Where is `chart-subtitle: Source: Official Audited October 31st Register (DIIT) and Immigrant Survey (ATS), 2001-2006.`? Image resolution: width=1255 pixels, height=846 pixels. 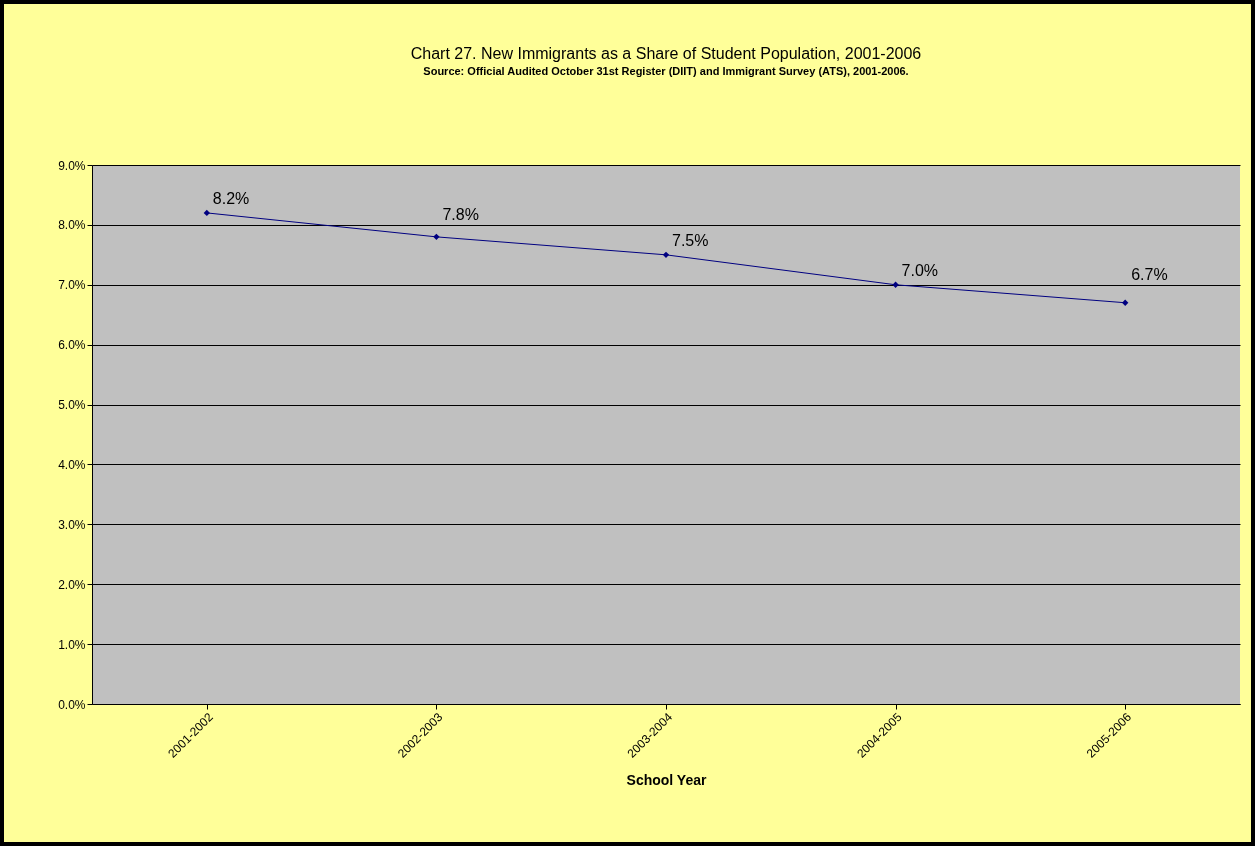 chart-subtitle: Source: Official Audited October 31st Register (DIIT) and Immigrant Survey (ATS), 2001-2006. is located at coordinates (666, 71).